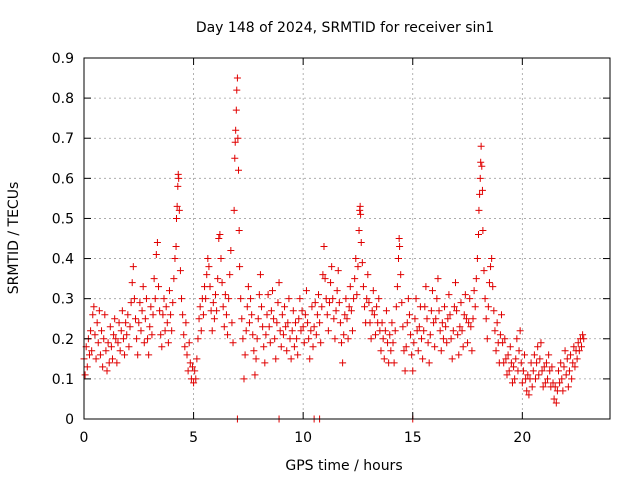 The width and height of the screenshot is (640, 480). What do you see at coordinates (343, 466) in the screenshot?
I see `x-axis-label: GPS time / hours` at bounding box center [343, 466].